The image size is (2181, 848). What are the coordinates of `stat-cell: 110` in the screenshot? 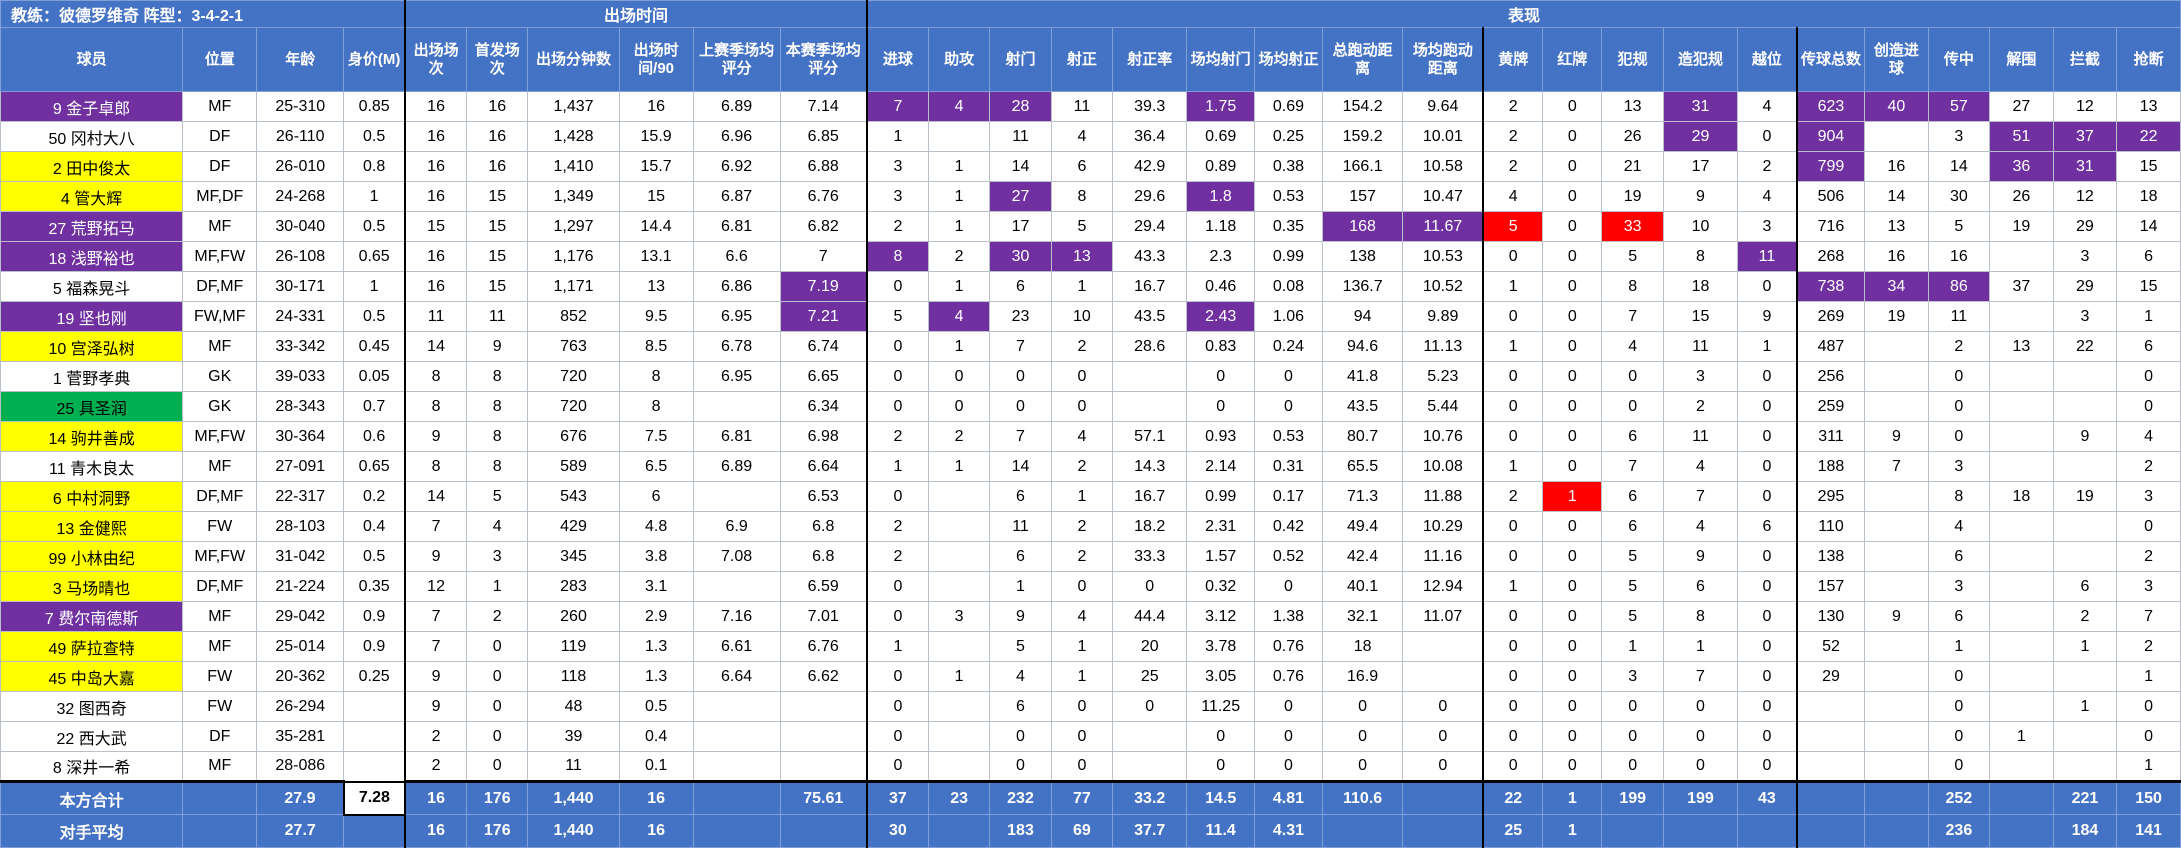 It's located at (1831, 526).